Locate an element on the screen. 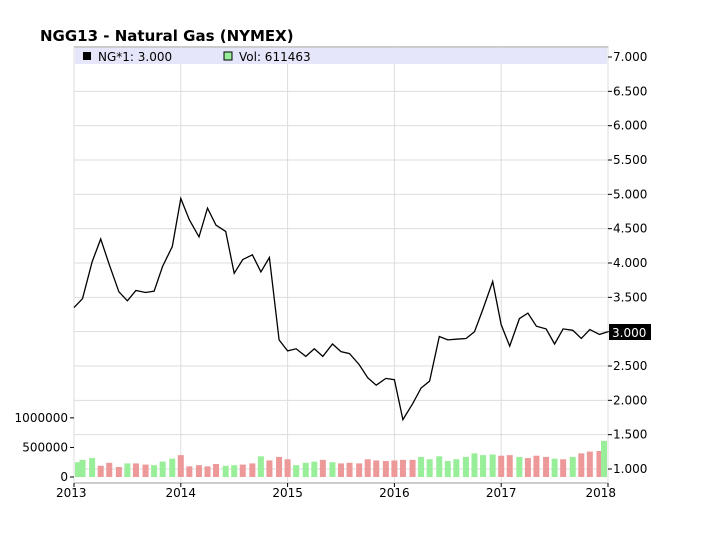 This screenshot has width=719, height=541. y-tick-label: 6.500 is located at coordinates (630, 91).